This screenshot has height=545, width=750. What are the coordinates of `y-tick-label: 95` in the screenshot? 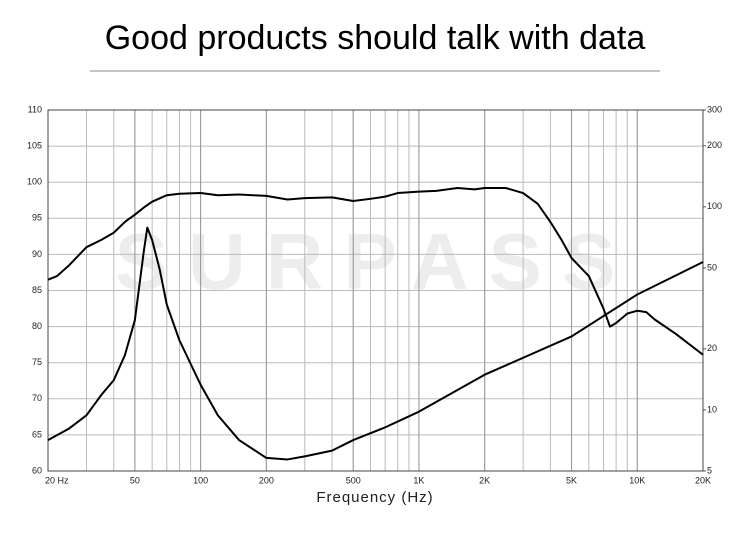 It's located at (37, 218).